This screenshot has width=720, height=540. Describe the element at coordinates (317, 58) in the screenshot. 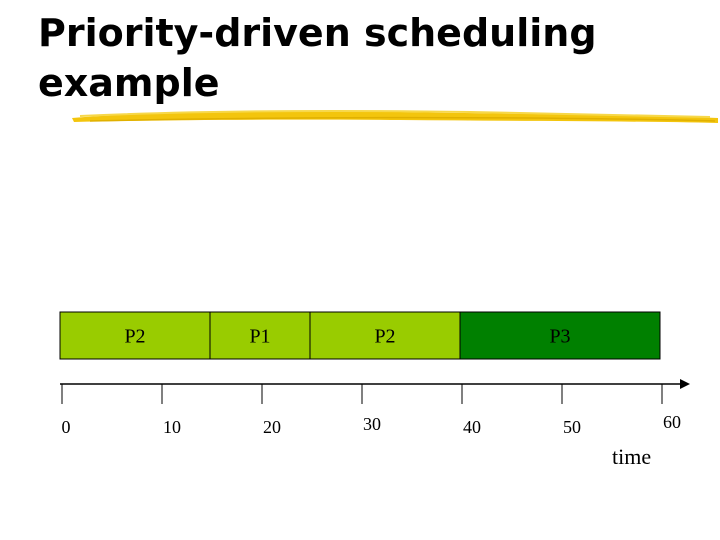

I see `slide-title: Priority-driven scheduling example` at that location.